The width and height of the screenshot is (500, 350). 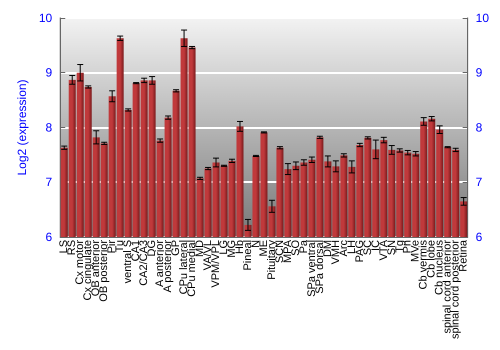 I want to click on y-tick-label: 10, so click(x=45, y=18).